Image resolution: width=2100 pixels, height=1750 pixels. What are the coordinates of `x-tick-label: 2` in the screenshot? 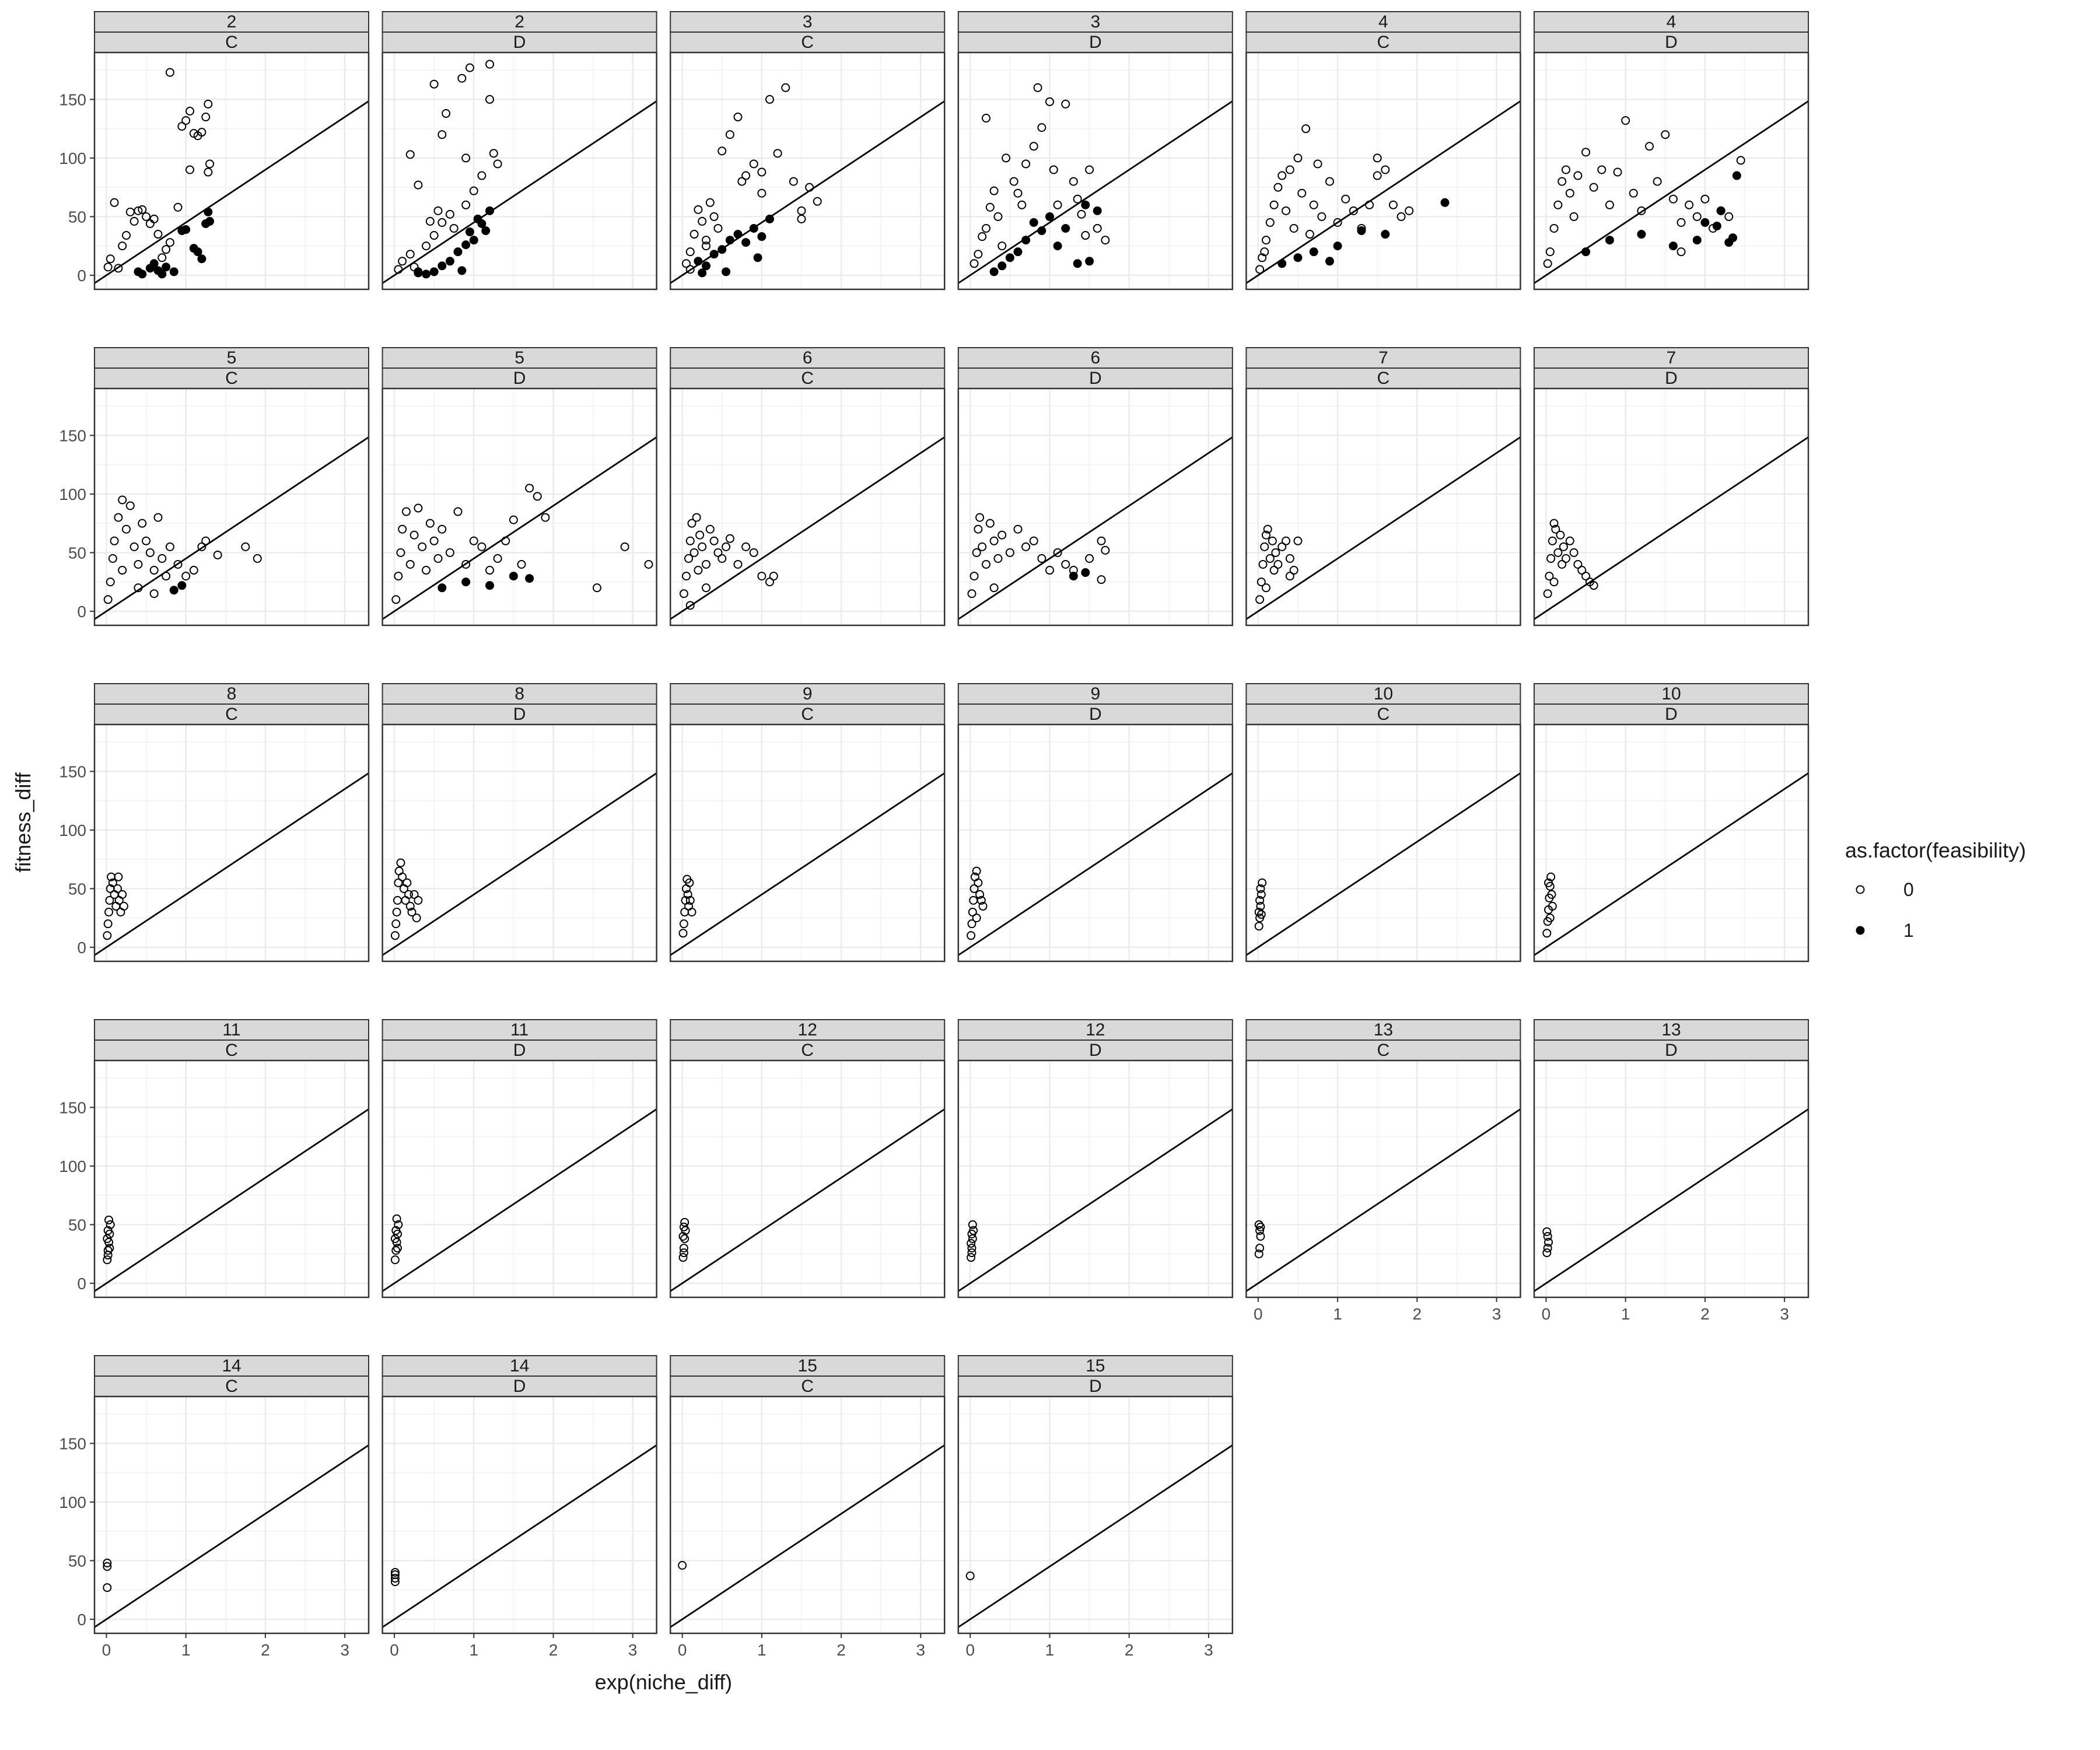 It's located at (1129, 1650).